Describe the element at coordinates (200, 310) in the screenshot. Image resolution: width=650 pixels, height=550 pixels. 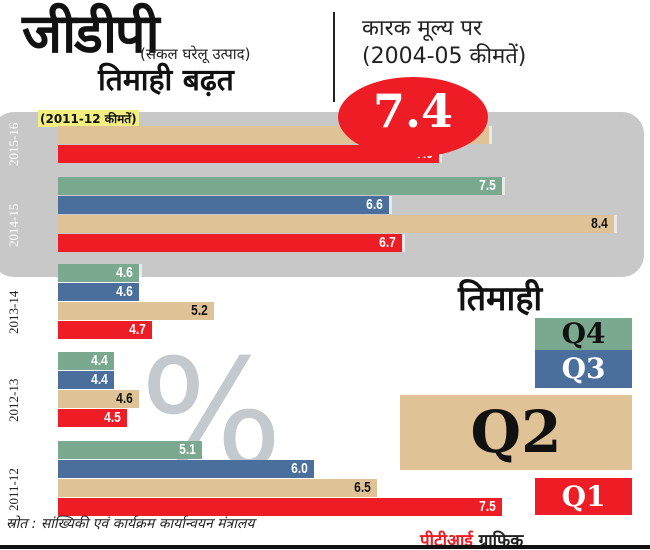
I see `bar-value-label: 5.2` at that location.